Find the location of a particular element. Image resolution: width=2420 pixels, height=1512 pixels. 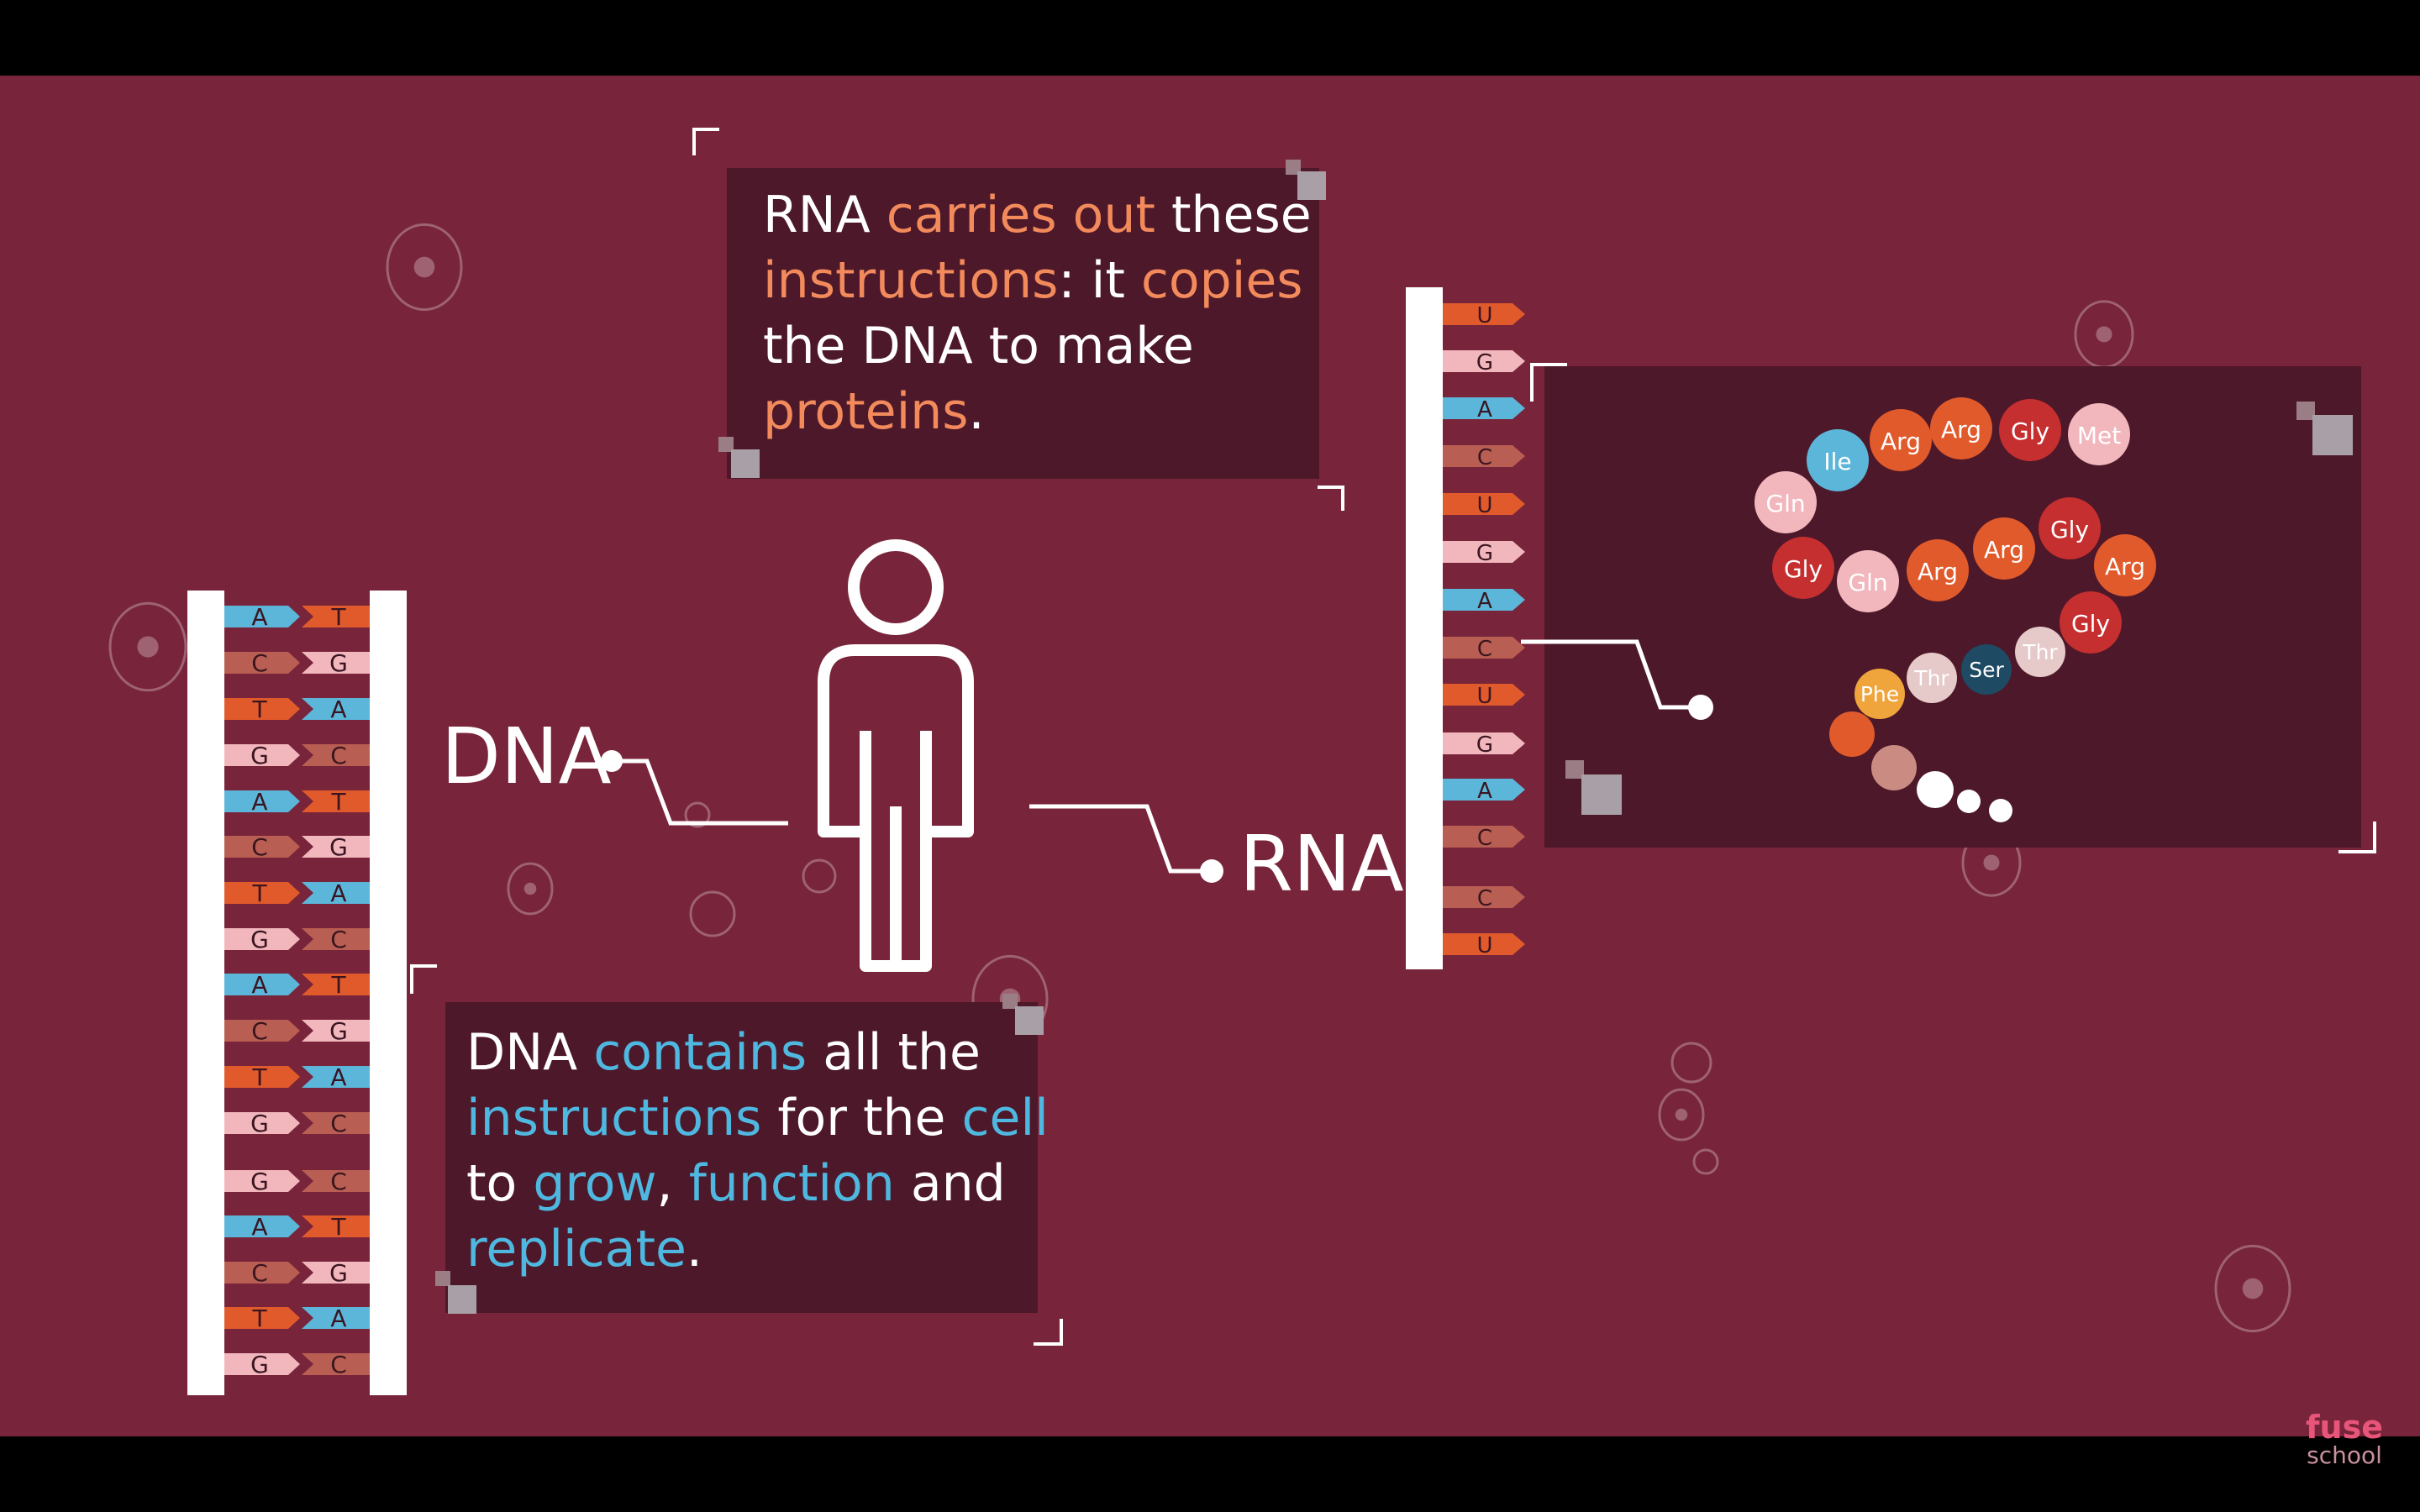

dna-label: DNA is located at coordinates (526, 756).